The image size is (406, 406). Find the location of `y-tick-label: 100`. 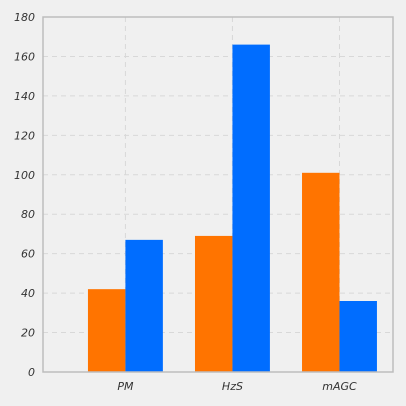

y-tick-label: 100 is located at coordinates (24, 175).